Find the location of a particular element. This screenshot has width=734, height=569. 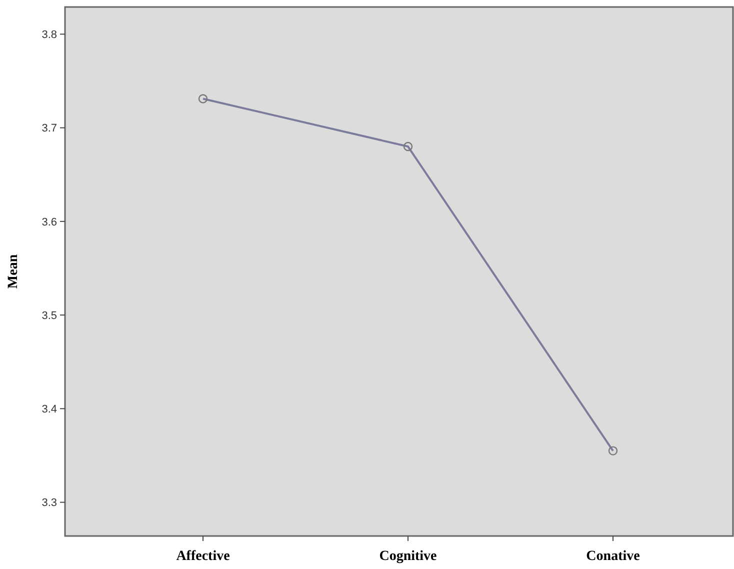

y-tick-label: 3.8 is located at coordinates (49, 35).